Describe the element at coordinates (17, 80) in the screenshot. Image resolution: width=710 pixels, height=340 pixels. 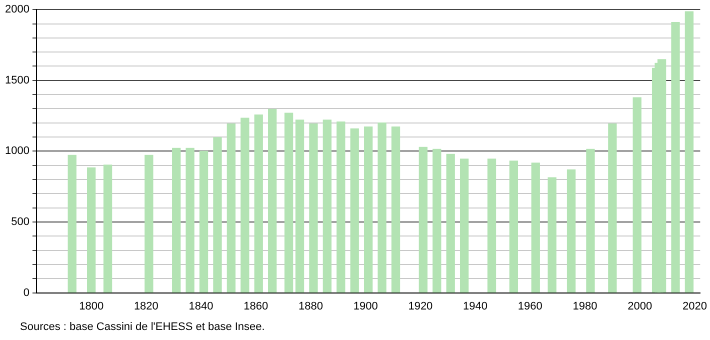
I see `y-tick-label: 1500` at that location.